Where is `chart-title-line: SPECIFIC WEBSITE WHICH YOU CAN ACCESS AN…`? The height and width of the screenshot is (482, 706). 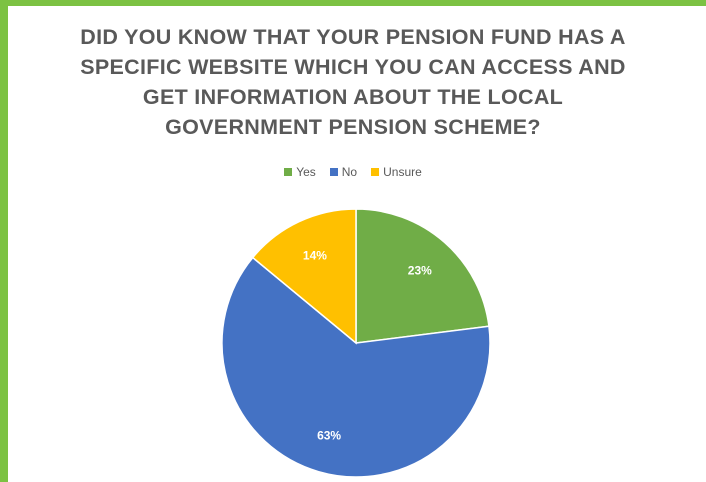
chart-title-line: SPECIFIC WEBSITE WHICH YOU CAN ACCESS AN… is located at coordinates (353, 67).